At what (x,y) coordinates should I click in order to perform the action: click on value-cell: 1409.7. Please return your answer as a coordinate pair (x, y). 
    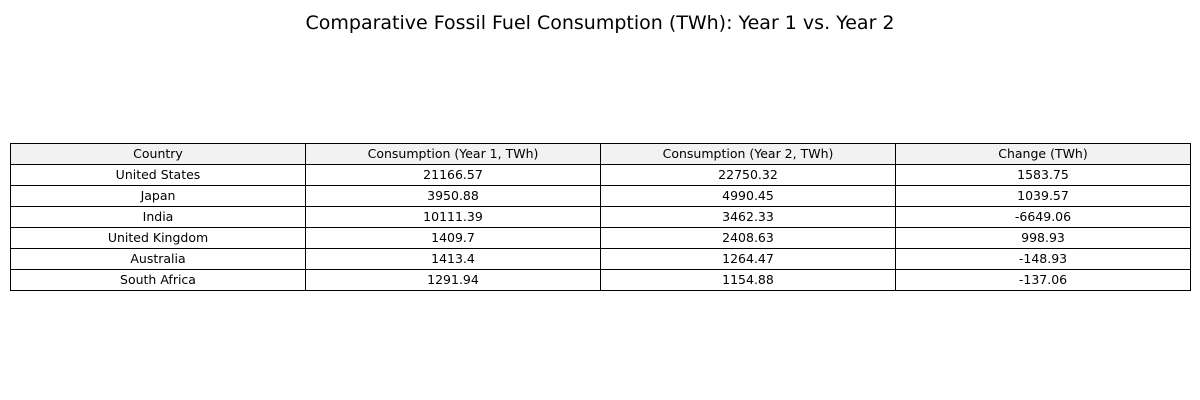
    Looking at the image, I should click on (453, 238).